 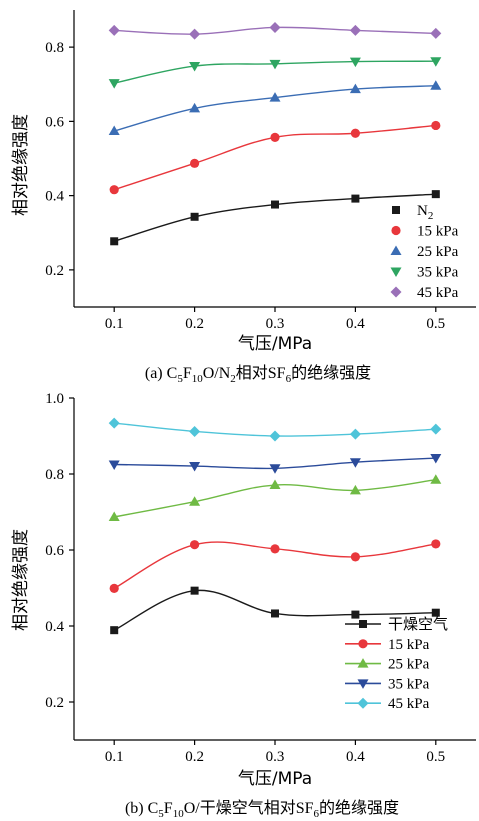 I want to click on chart-a-legend-label: 15 kPa, so click(x=438, y=232).